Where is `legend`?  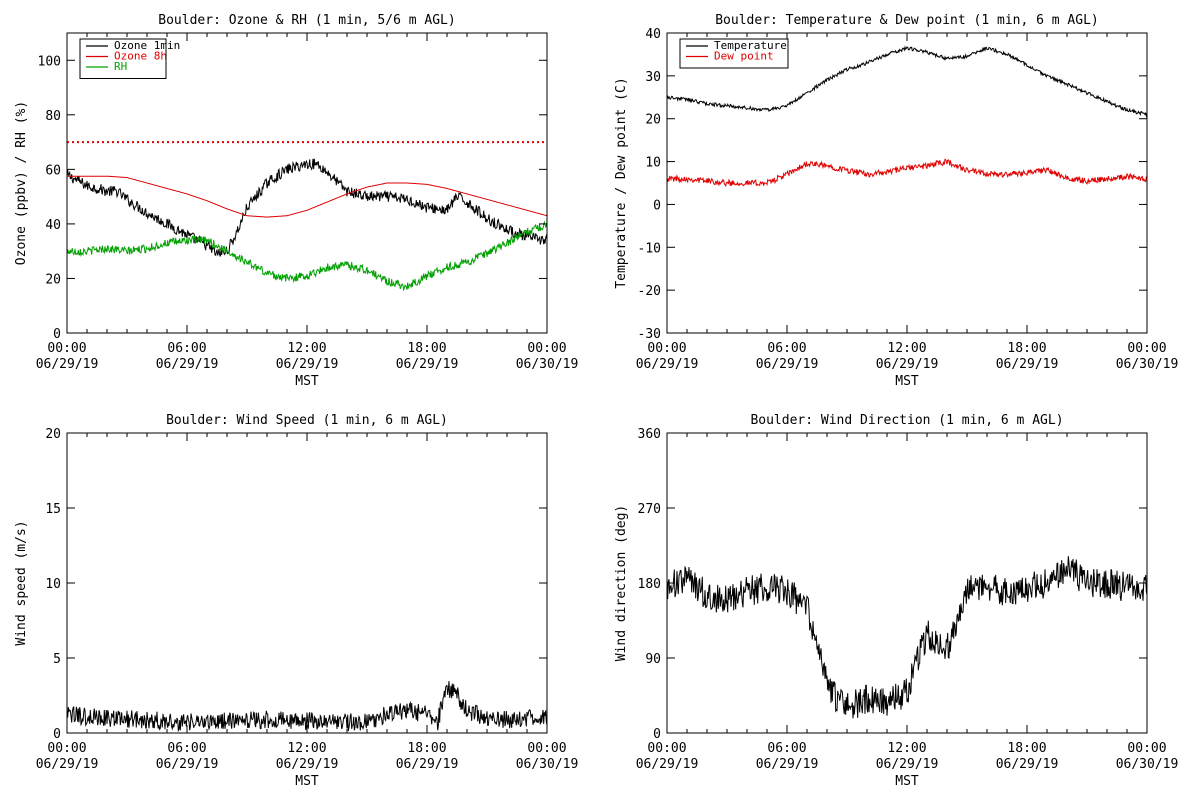
legend is located at coordinates (734, 53).